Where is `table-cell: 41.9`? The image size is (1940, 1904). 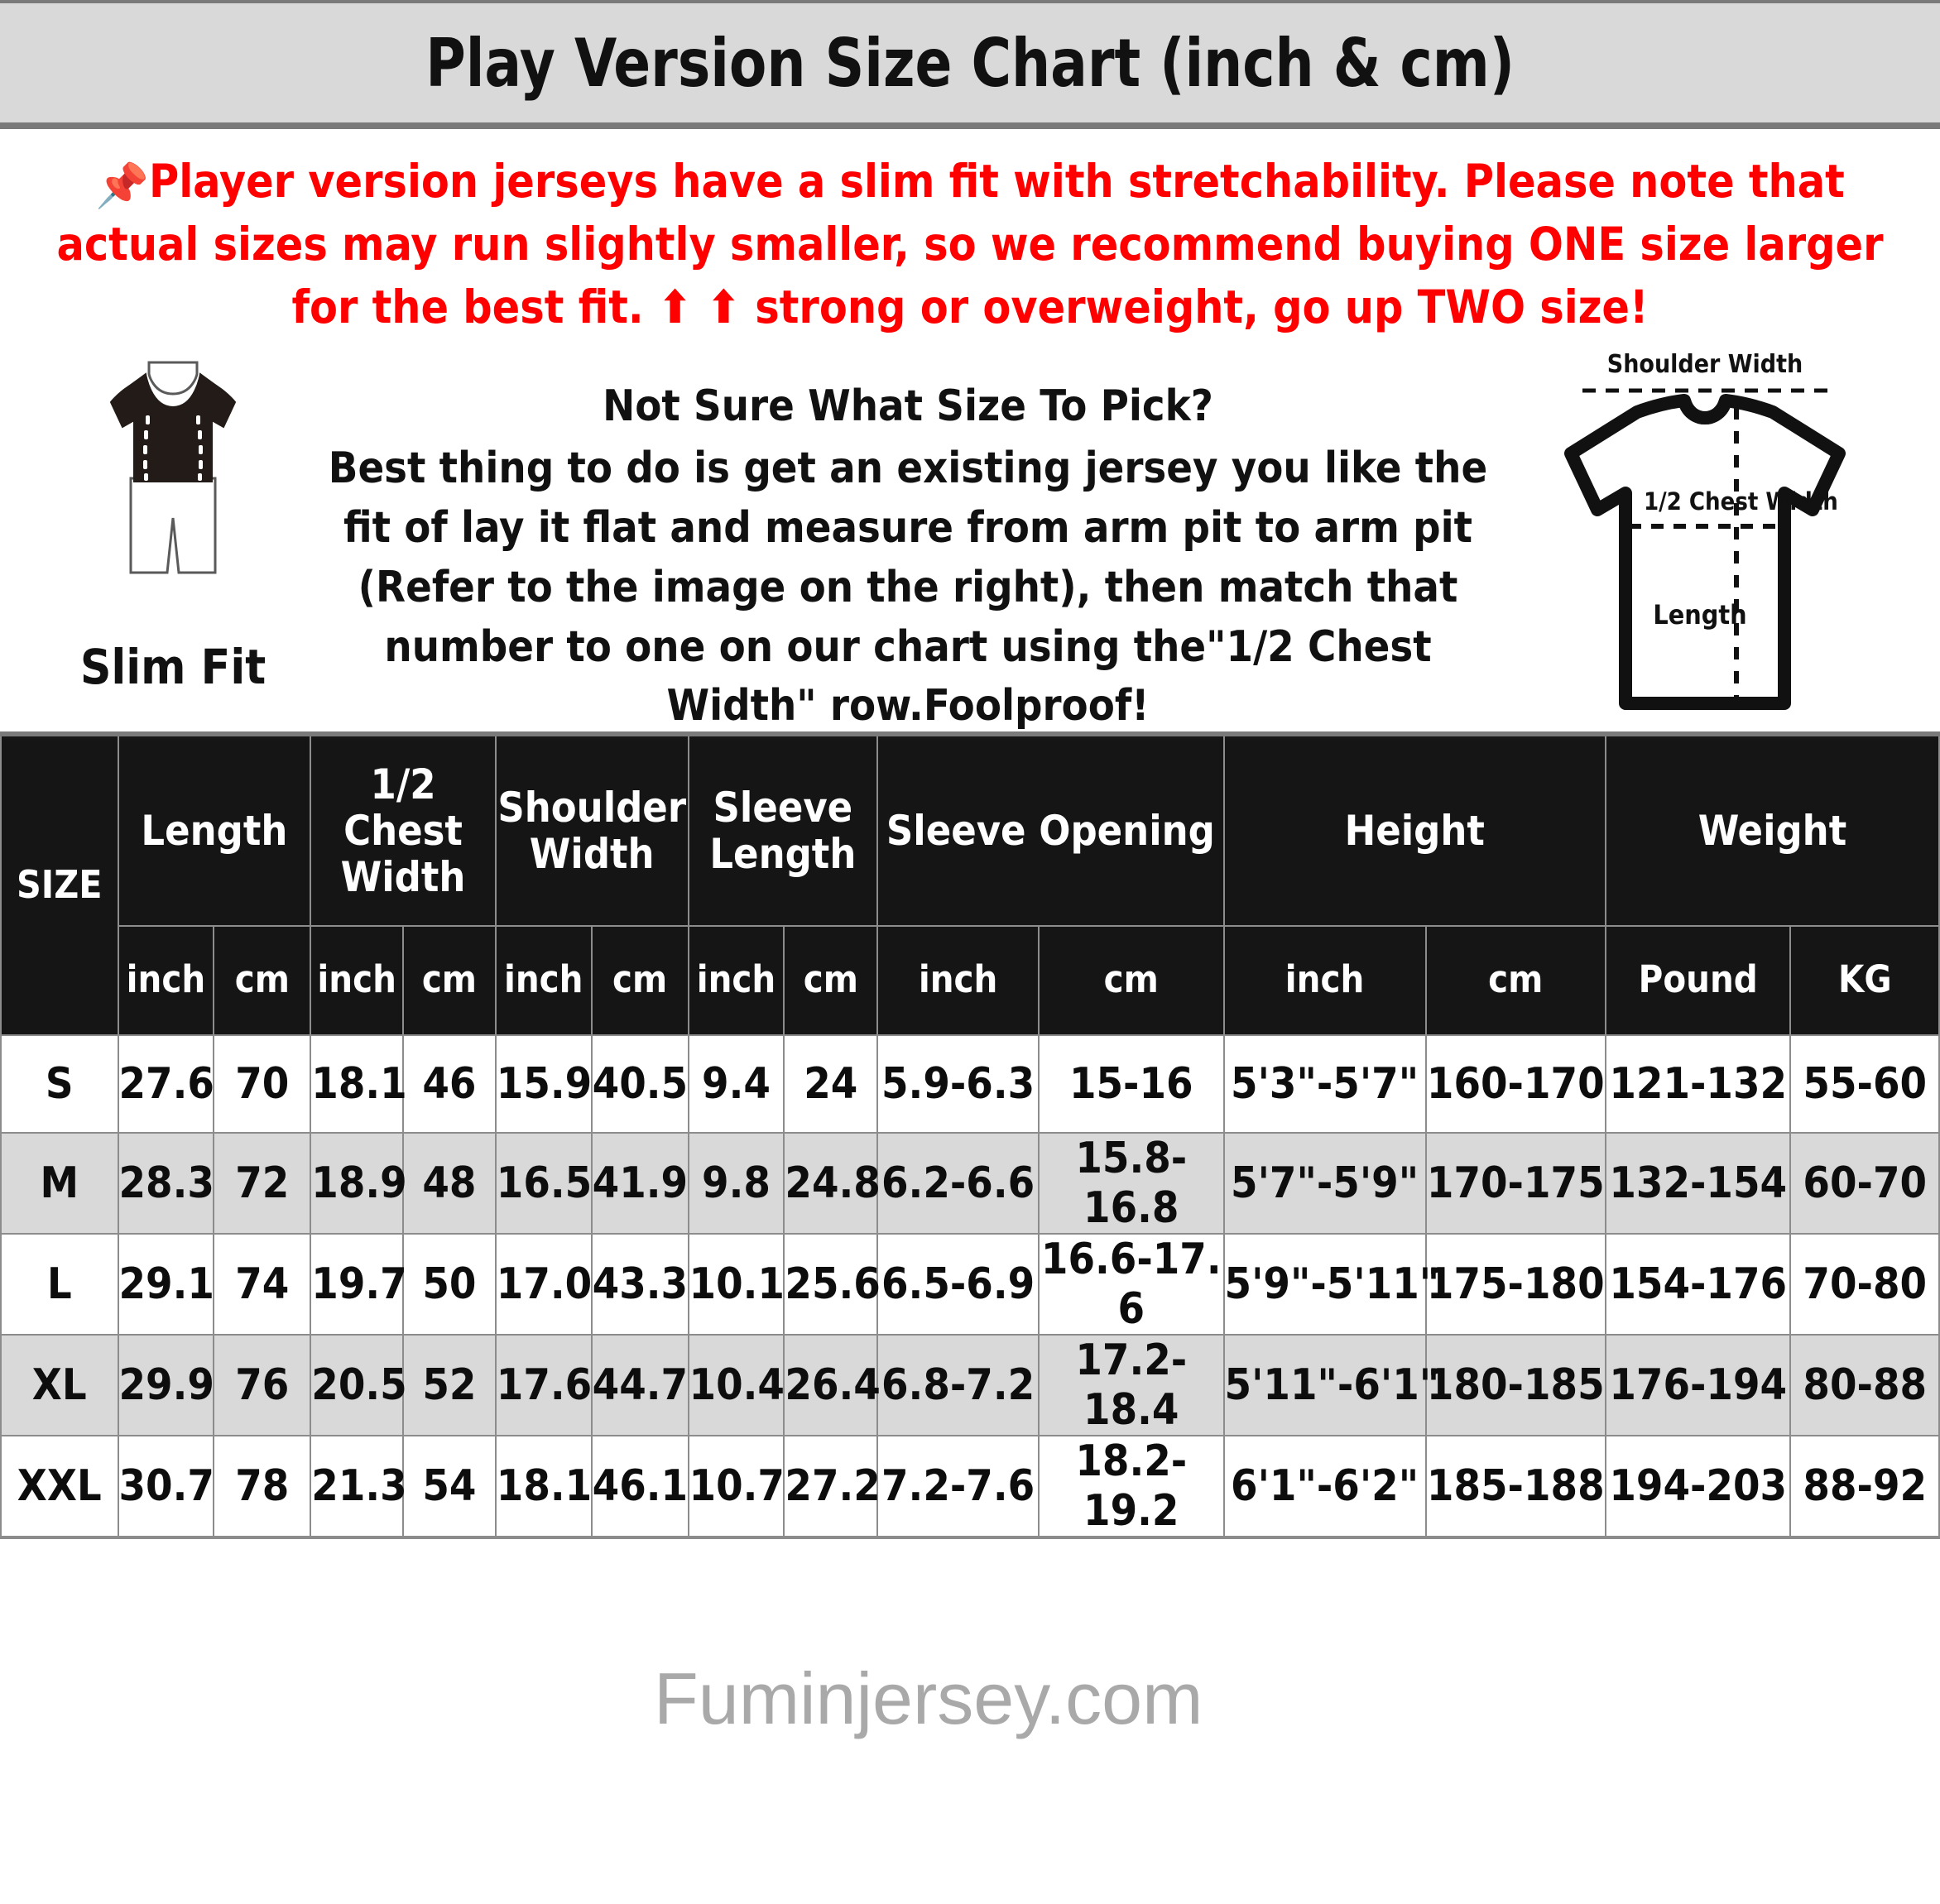
table-cell: 41.9 is located at coordinates (639, 1183).